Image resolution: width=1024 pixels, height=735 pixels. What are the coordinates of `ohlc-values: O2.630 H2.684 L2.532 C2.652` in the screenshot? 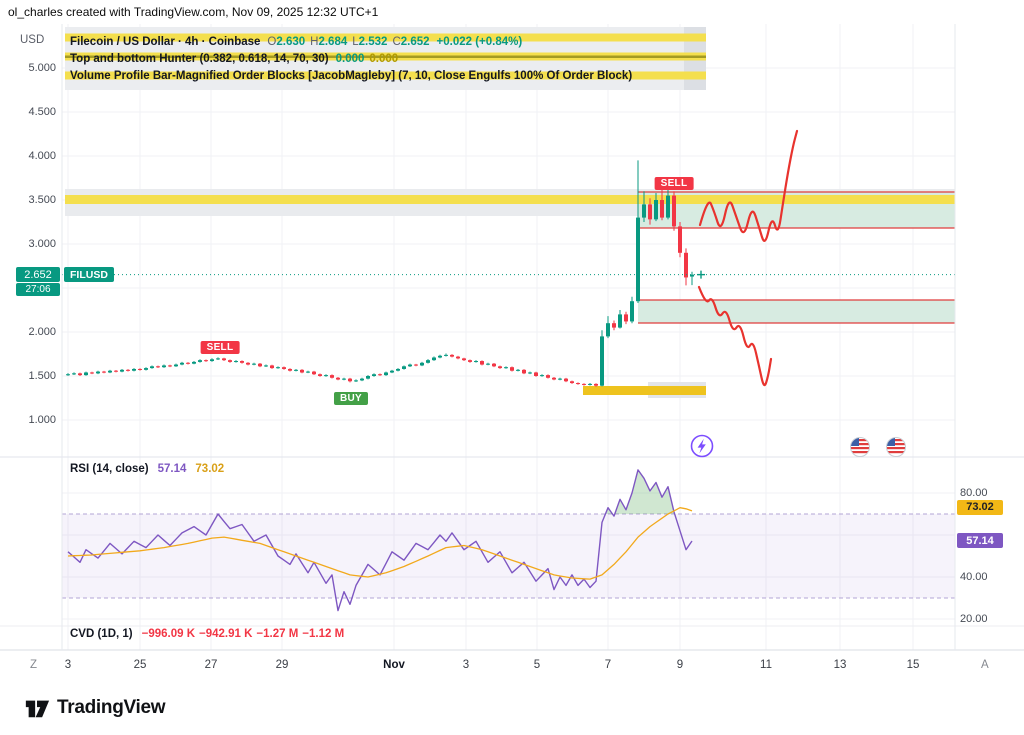 It's located at (348, 42).